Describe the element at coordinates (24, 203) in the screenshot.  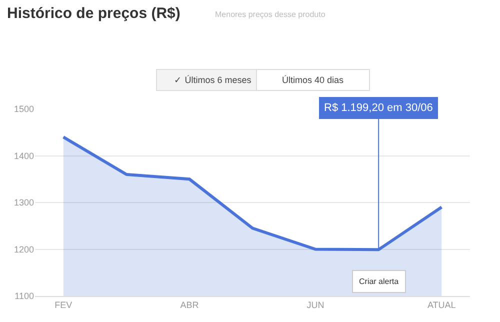
I see `y-tick-label: 1300` at that location.